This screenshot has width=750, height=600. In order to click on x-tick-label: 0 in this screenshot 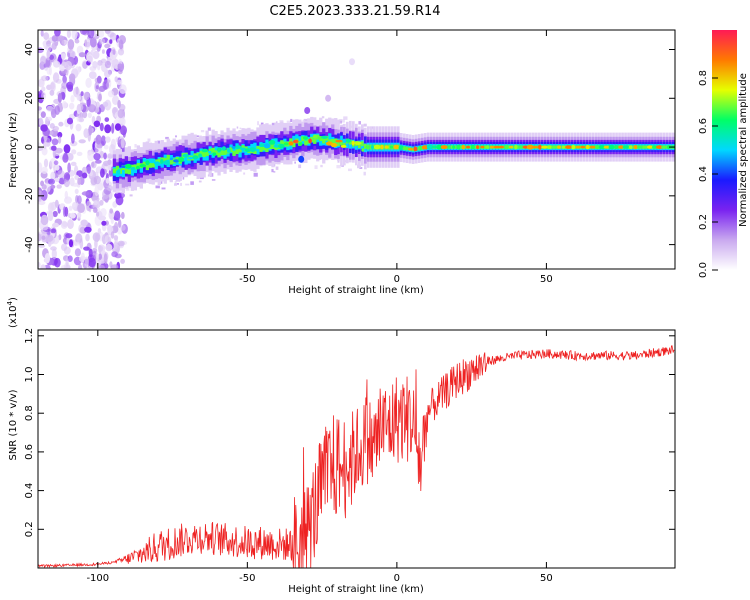, I will do `click(397, 279)`.